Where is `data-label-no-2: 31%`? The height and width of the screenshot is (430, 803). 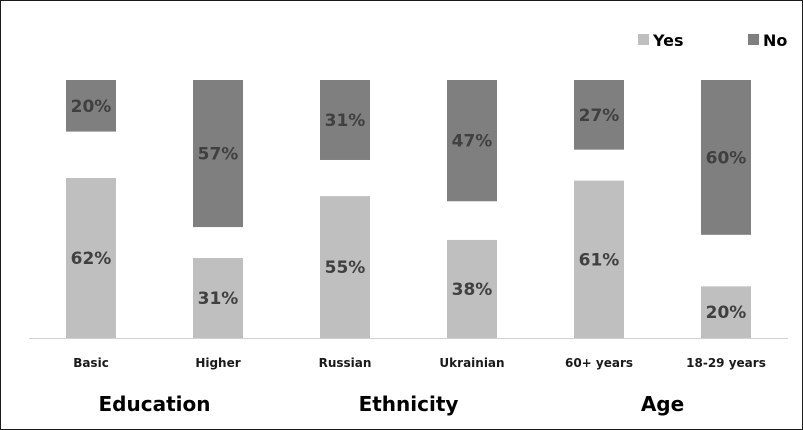 data-label-no-2: 31% is located at coordinates (345, 121).